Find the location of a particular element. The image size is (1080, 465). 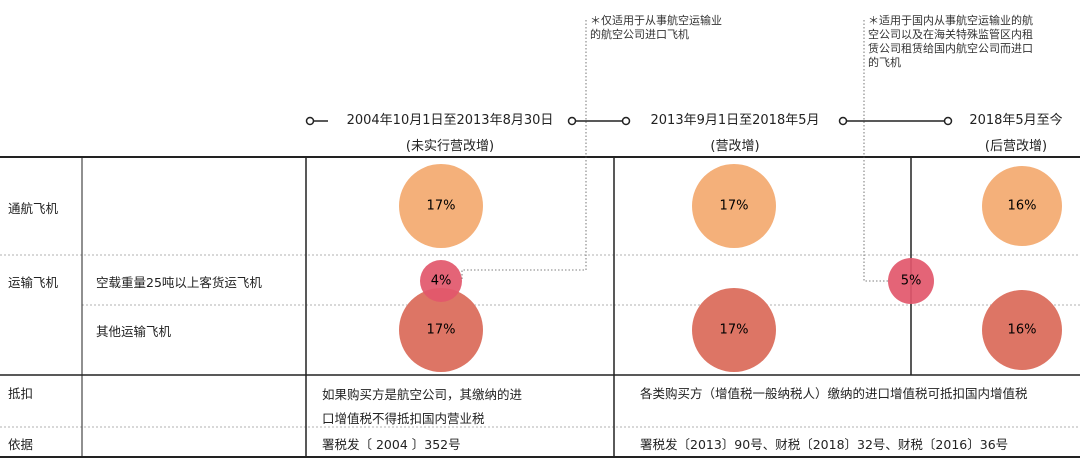

period-label: (后营改增) is located at coordinates (1016, 146).